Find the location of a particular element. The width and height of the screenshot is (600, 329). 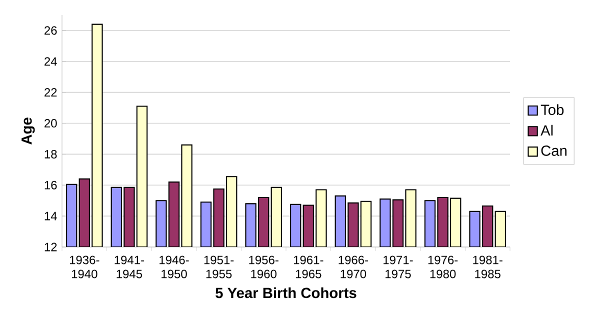

x-tick-label: 1941-1945 is located at coordinates (129, 267).